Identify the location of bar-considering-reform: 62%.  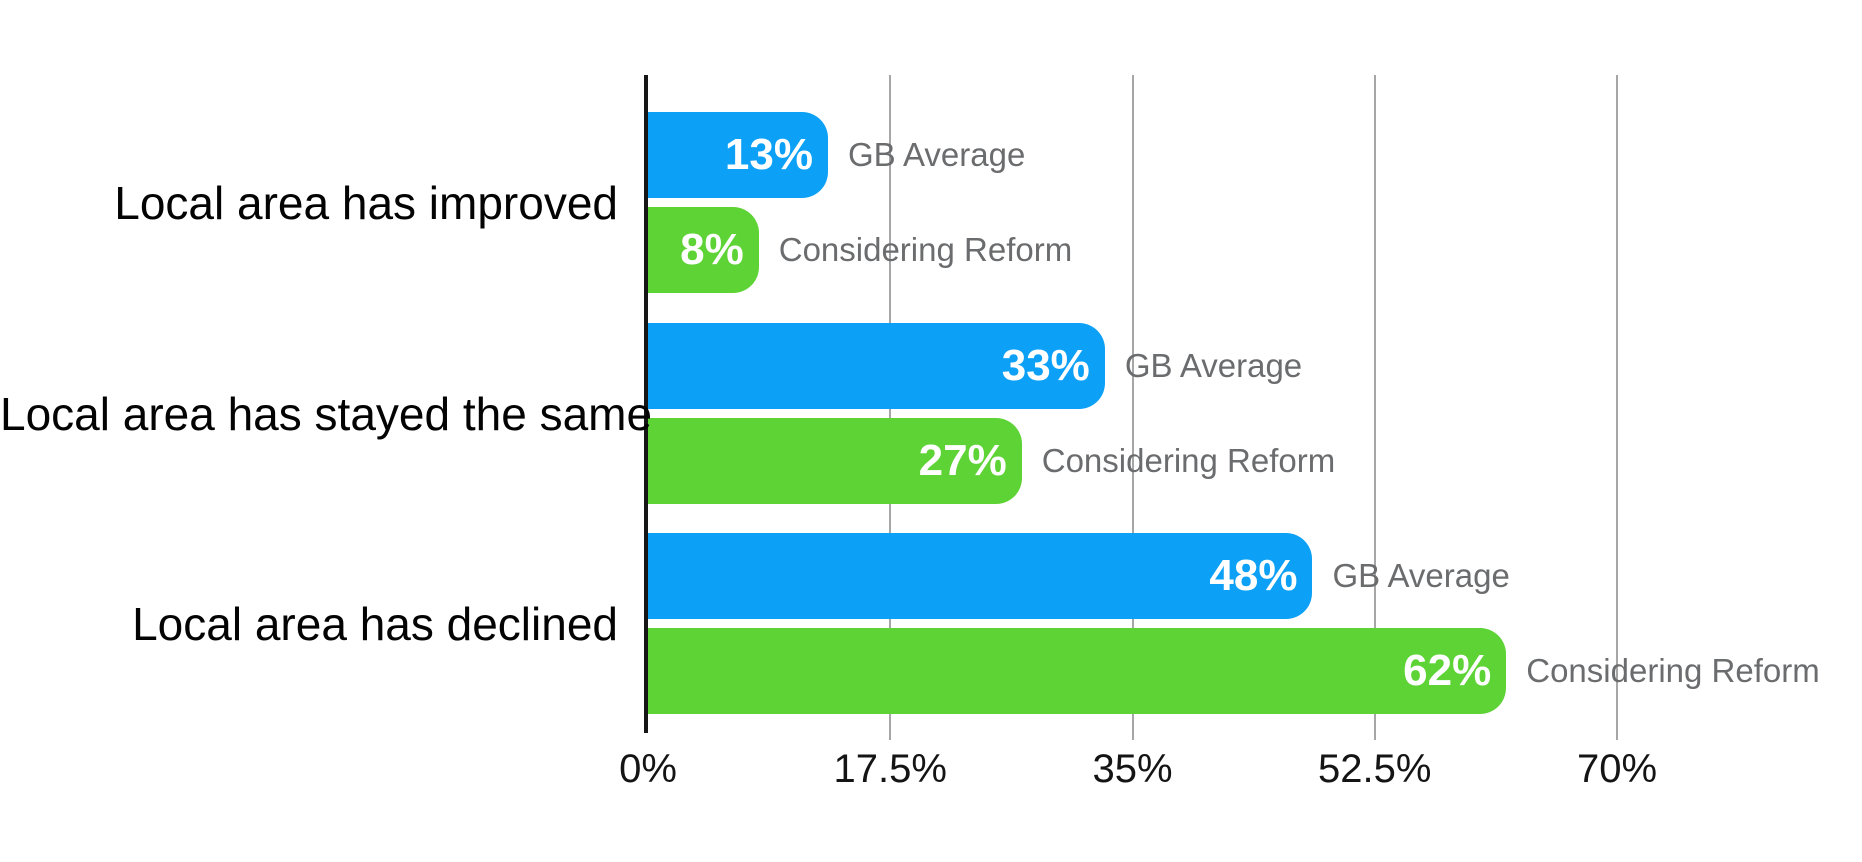
(1077, 671).